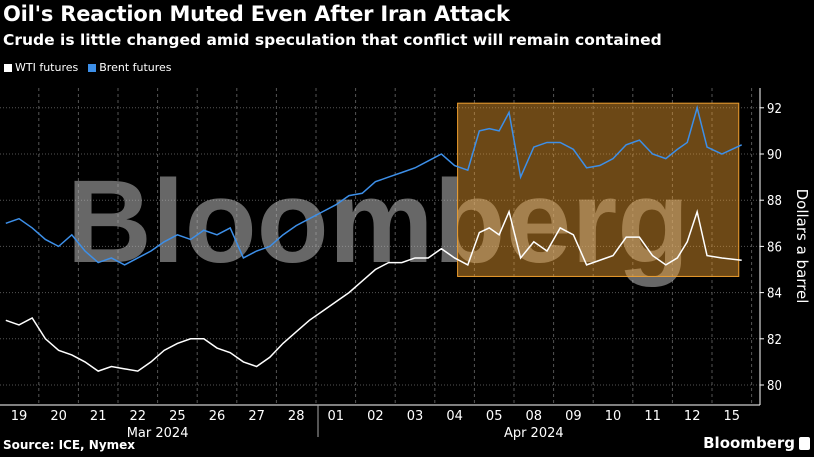  What do you see at coordinates (774, 155) in the screenshot?
I see `y-tick-label: 90` at bounding box center [774, 155].